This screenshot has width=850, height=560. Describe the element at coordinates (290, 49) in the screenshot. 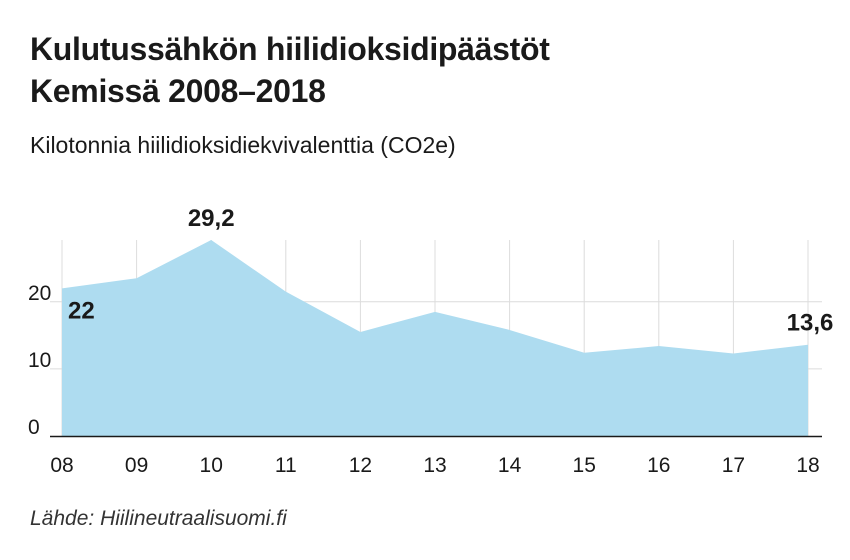

I see `chart-title-line-1: Kulutussähkön hiilidioksidipäästöt` at that location.